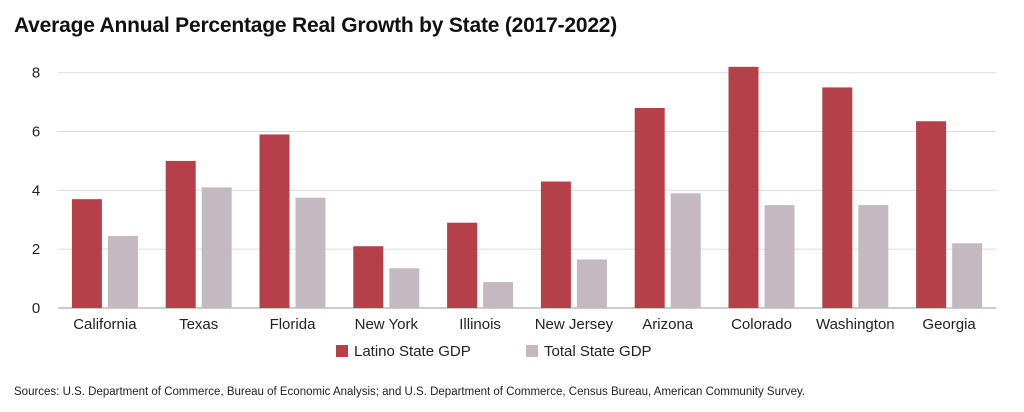 This screenshot has width=1024, height=412. I want to click on x-category-label: California, so click(105, 324).